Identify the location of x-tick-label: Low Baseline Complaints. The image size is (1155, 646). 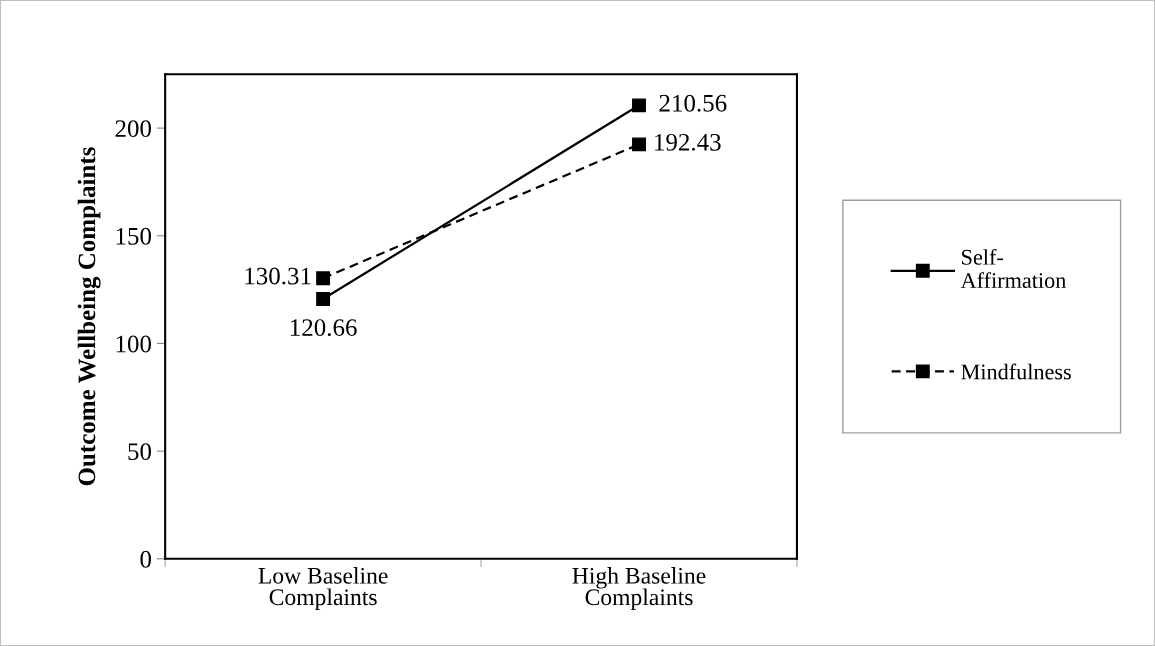
(323, 588).